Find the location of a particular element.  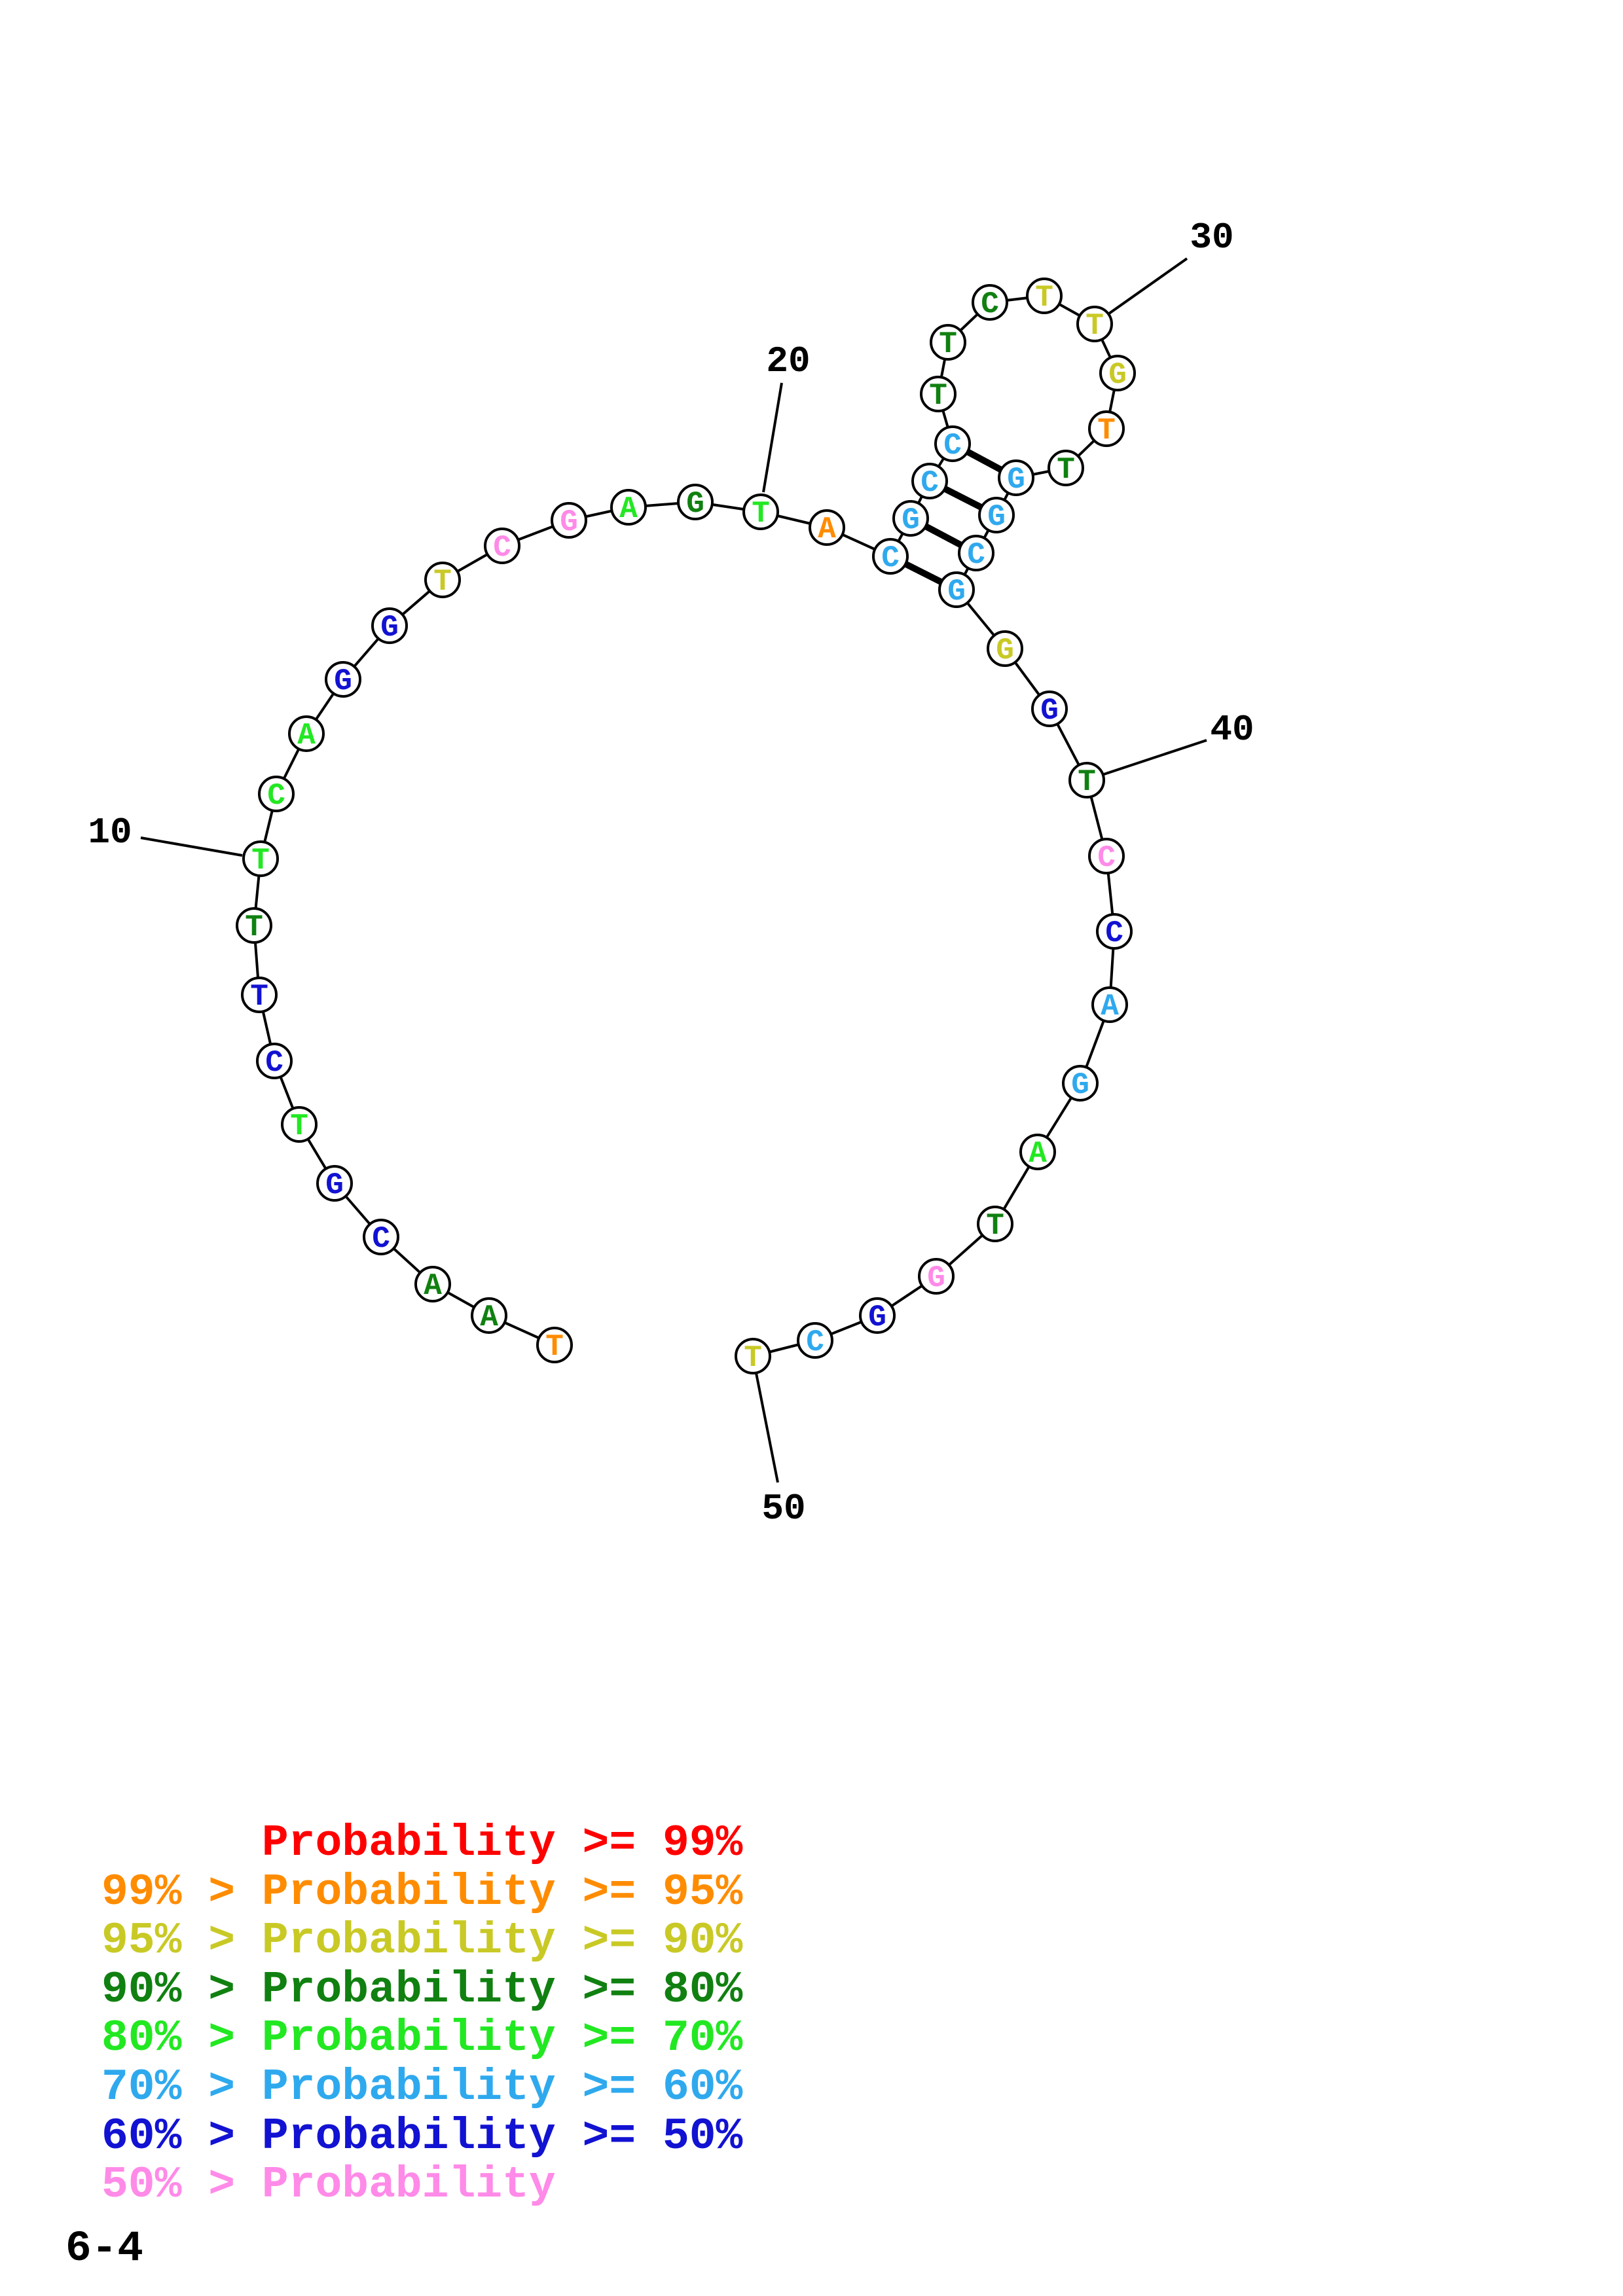

legend-row: 90% > Probability >= 80% is located at coordinates (422, 1989).